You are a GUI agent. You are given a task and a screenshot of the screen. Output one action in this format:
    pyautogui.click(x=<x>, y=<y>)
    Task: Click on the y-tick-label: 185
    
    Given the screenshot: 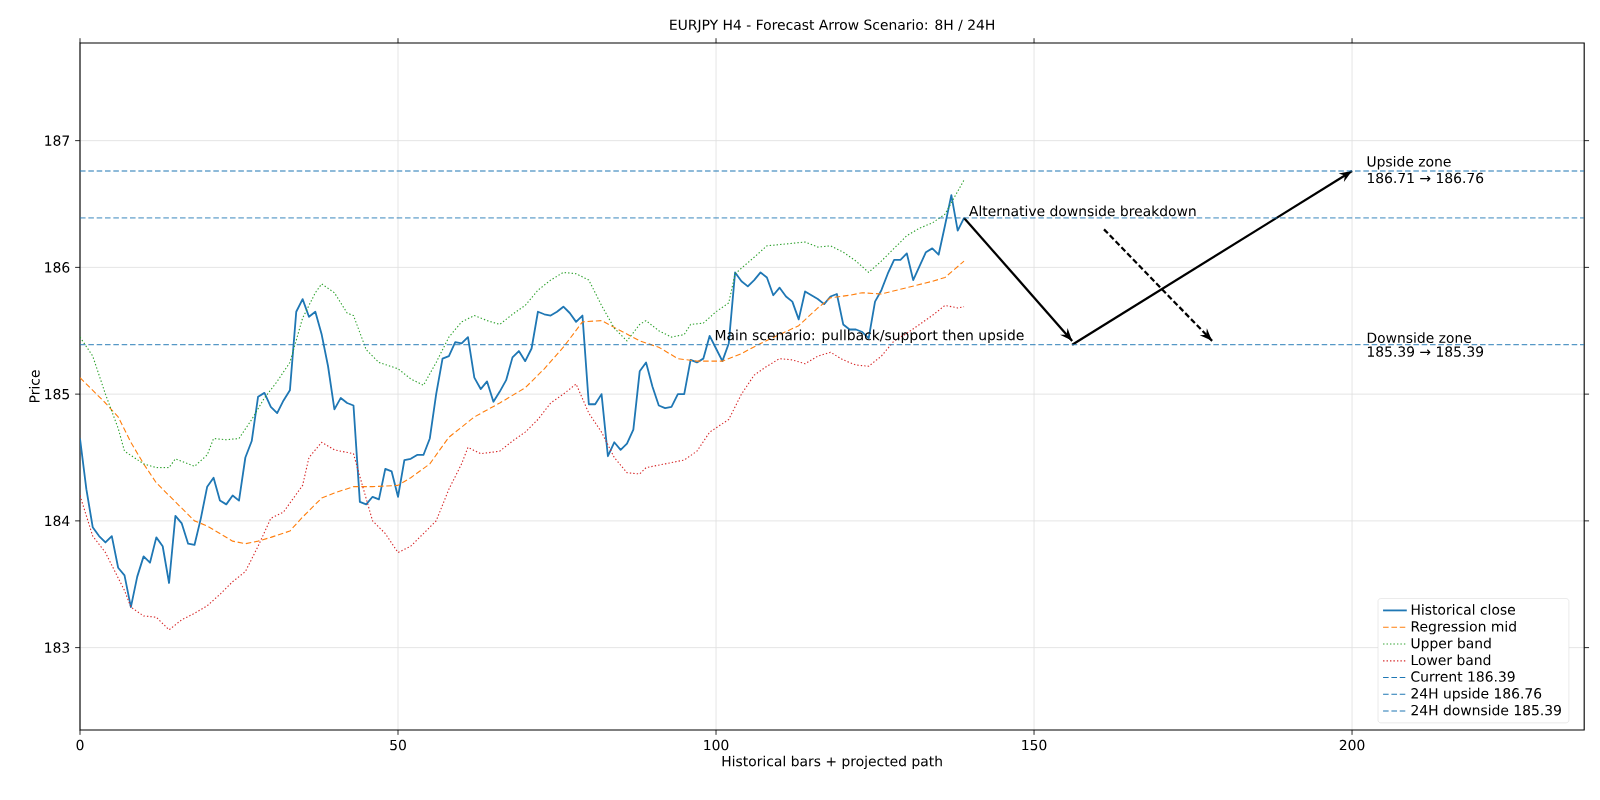 What is the action you would take?
    pyautogui.click(x=57, y=394)
    